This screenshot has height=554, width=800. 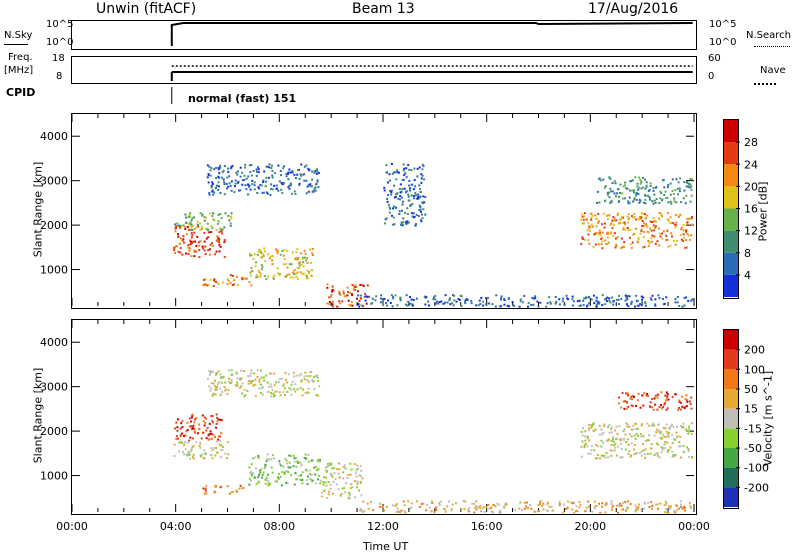 What do you see at coordinates (487, 526) in the screenshot?
I see `x-tick-label-4: 16:00` at bounding box center [487, 526].